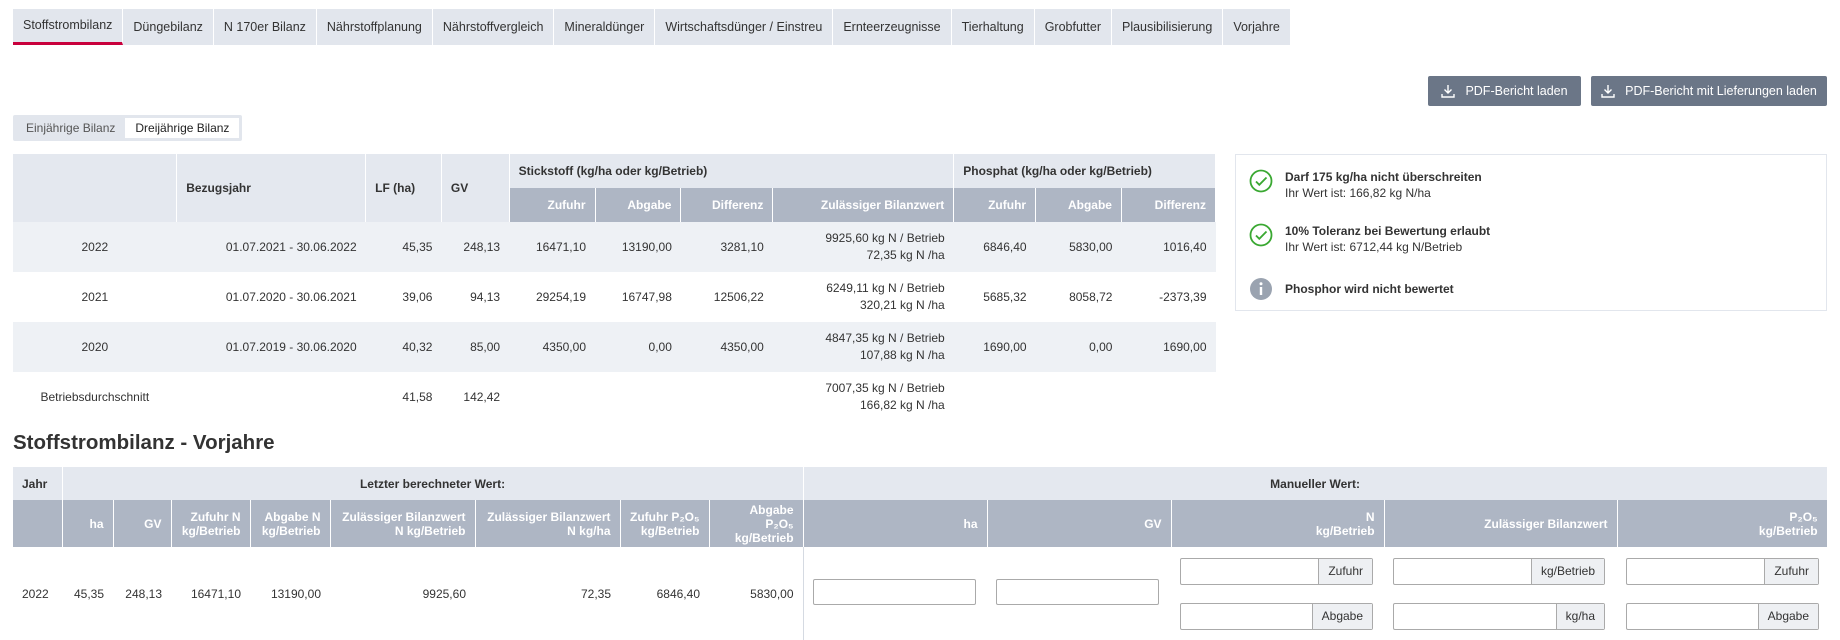  I want to click on manual-n-abgabe-input: Abgabe, so click(1277, 616).